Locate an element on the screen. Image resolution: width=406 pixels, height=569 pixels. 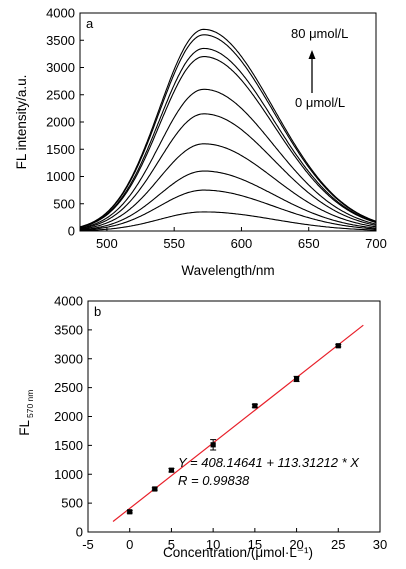
panel-b-y-axis: 0 500 1000 1500 2000 2500 3000 3500 4000 is located at coordinates (73, 417).